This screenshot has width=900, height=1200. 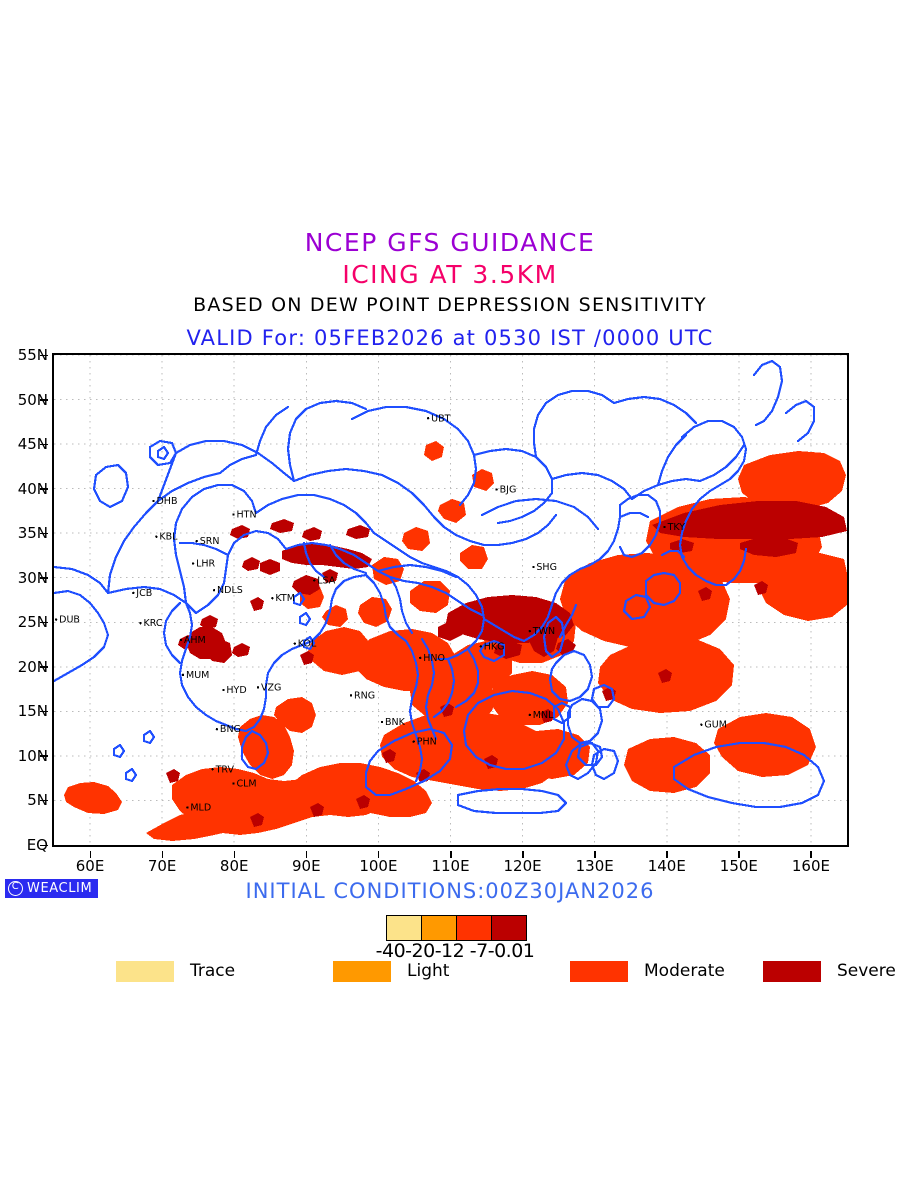 I want to click on y-tick-label: 10N, so click(x=32, y=755).